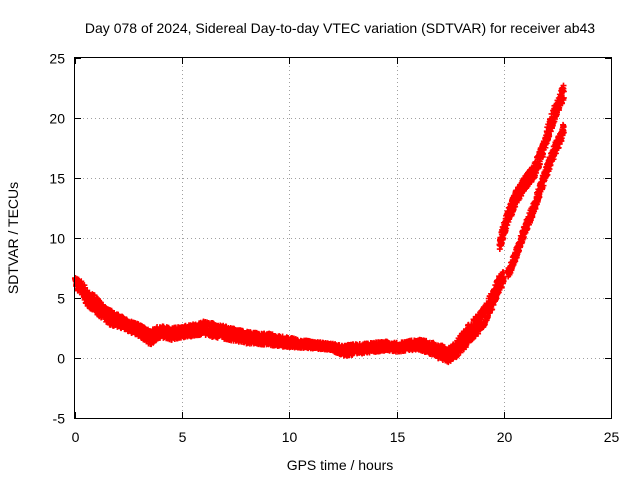  I want to click on y-axis-label: SDTVAR / TECUs, so click(13, 238).